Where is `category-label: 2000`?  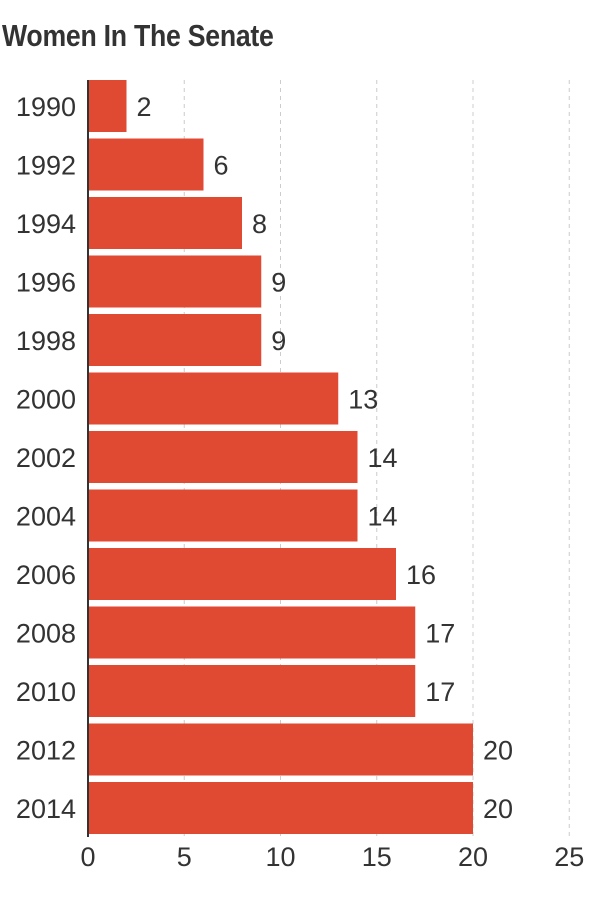
category-label: 2000 is located at coordinates (46, 400).